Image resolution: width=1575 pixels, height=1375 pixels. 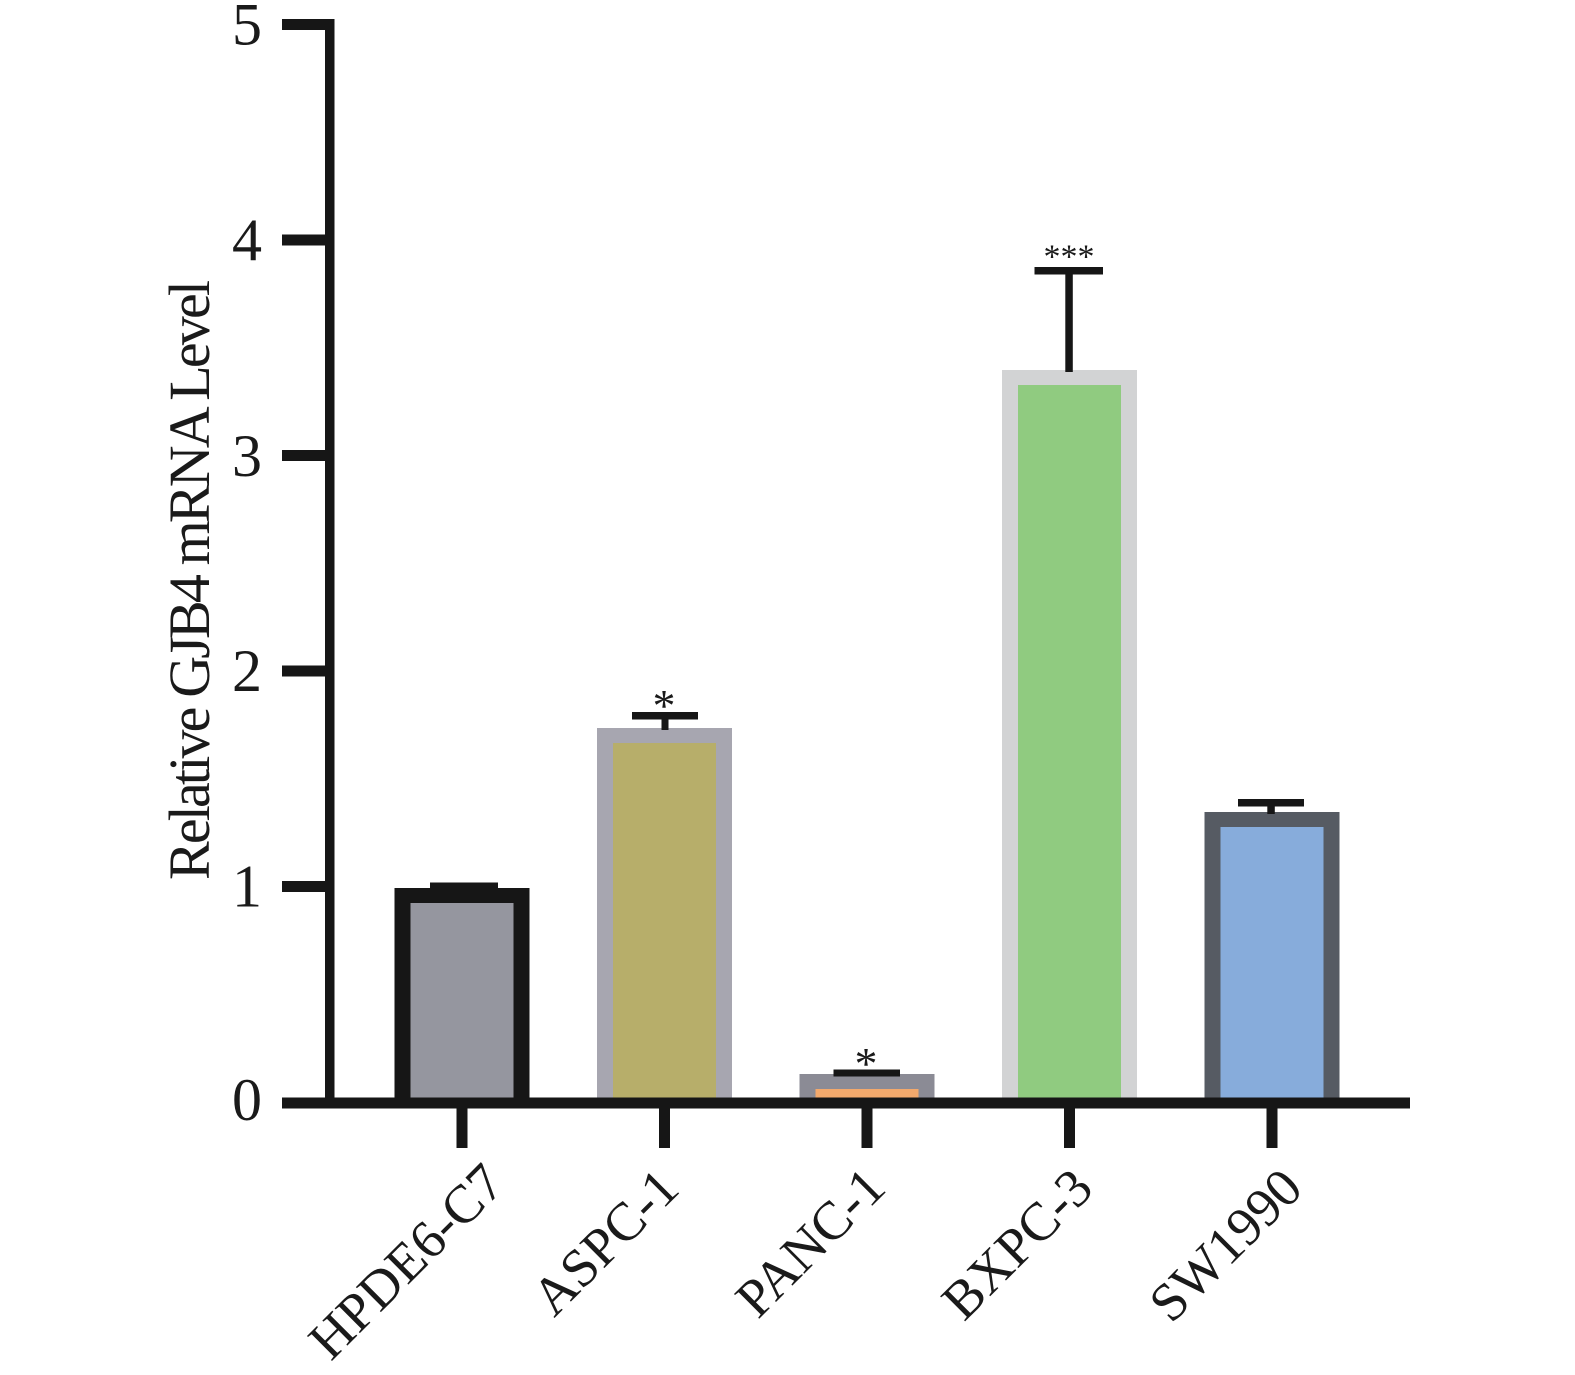 What do you see at coordinates (247, 1100) in the screenshot?
I see `svg-text: 0` at bounding box center [247, 1100].